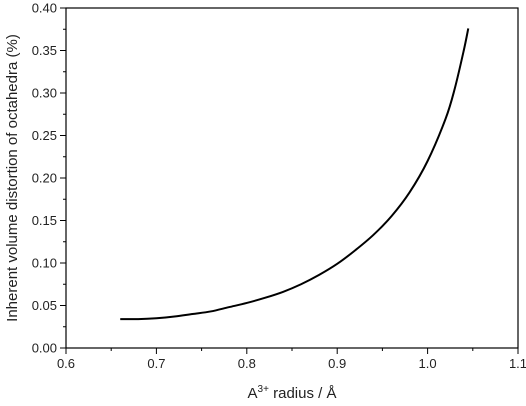 The image size is (526, 406). I want to click on x-tick-label: 1.1, so click(517, 363).